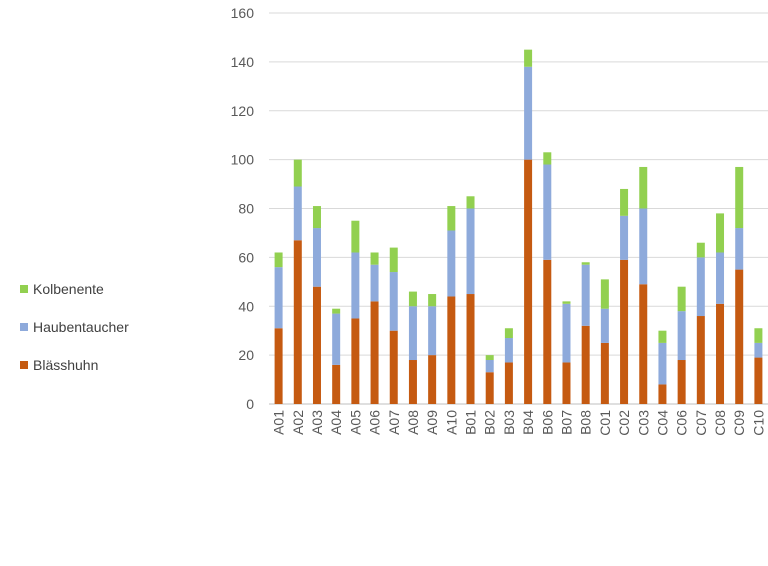 The width and height of the screenshot is (768, 566). Describe the element at coordinates (246, 209) in the screenshot. I see `y-tick-label: 80` at that location.